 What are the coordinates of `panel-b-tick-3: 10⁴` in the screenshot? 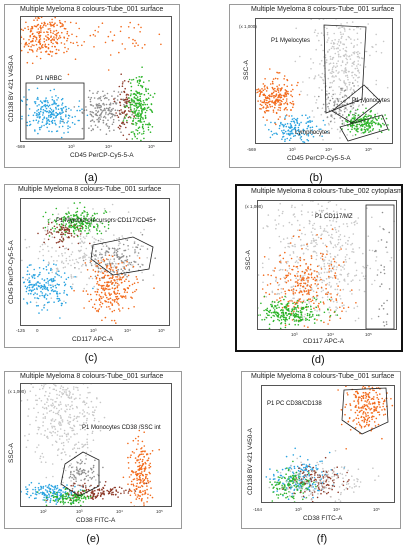 It's located at (328, 149).